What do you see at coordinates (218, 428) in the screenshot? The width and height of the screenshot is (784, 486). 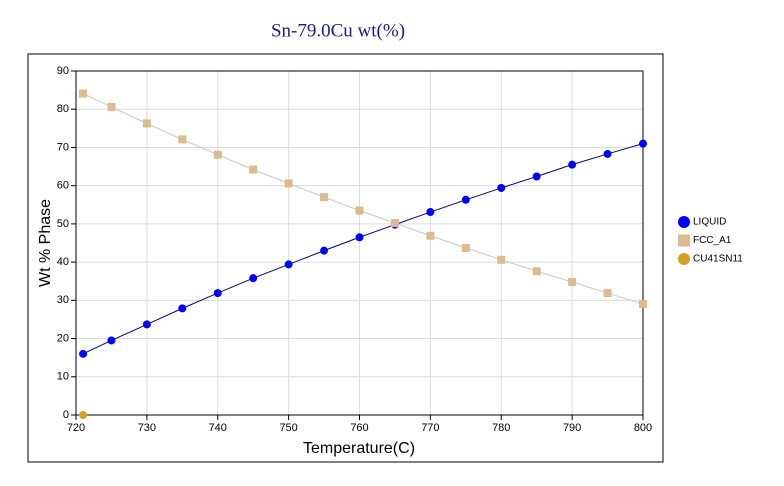 I see `x-tick-label: 740` at bounding box center [218, 428].